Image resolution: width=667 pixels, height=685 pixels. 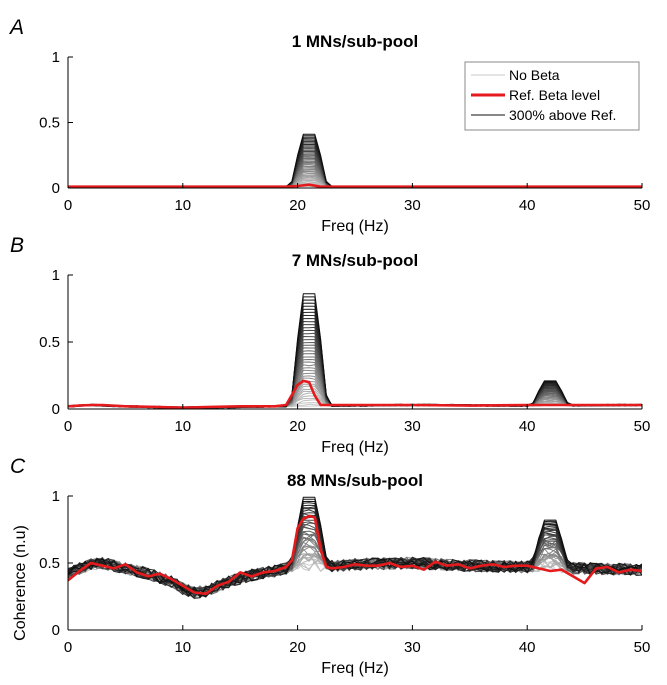 I want to click on panel-letter: A, so click(x=16, y=27).